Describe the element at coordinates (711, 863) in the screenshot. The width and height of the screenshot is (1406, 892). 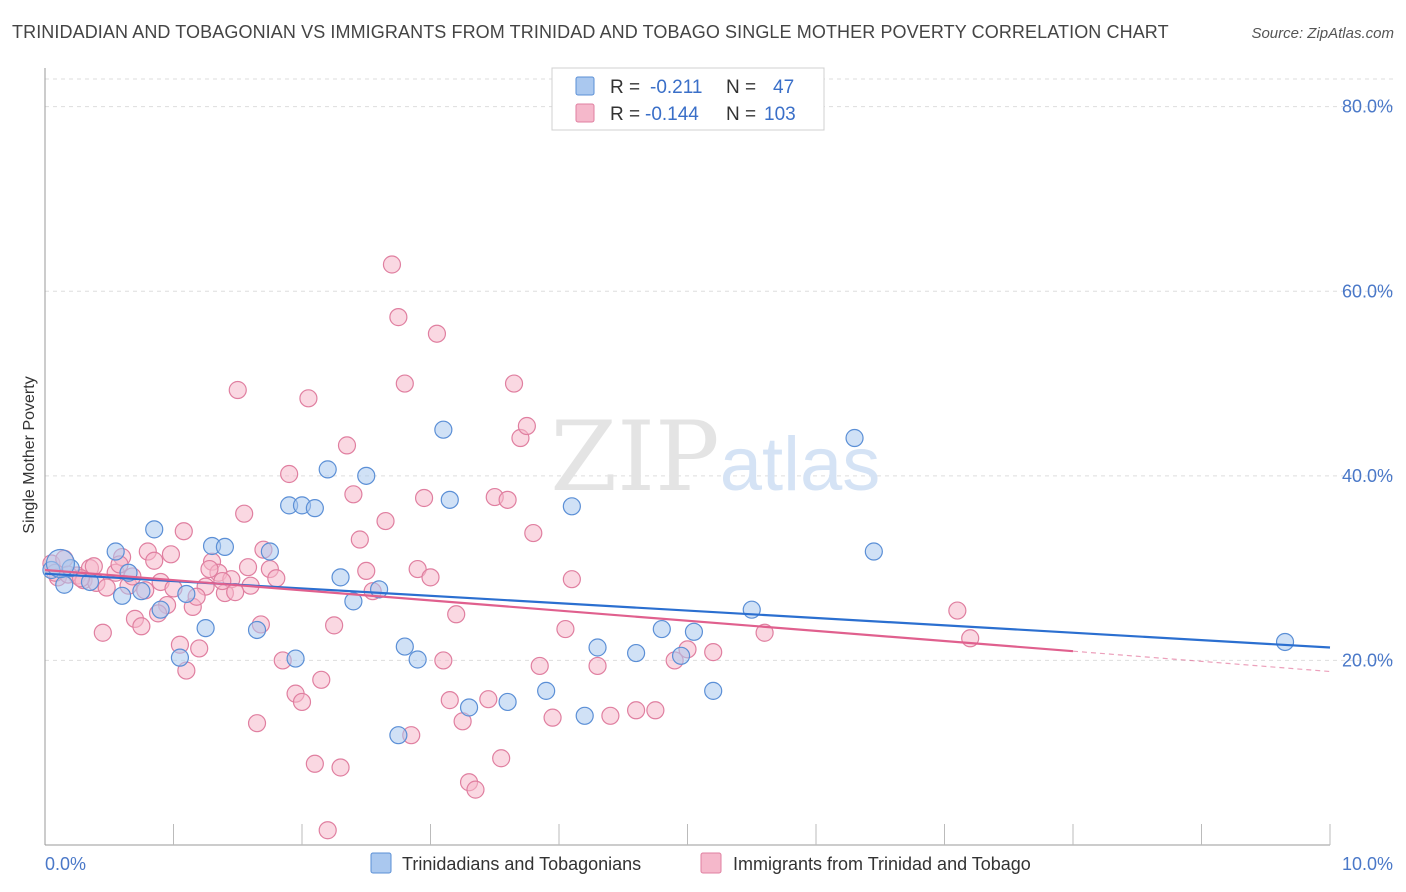
I see `legend-swatch-immigrants` at that location.